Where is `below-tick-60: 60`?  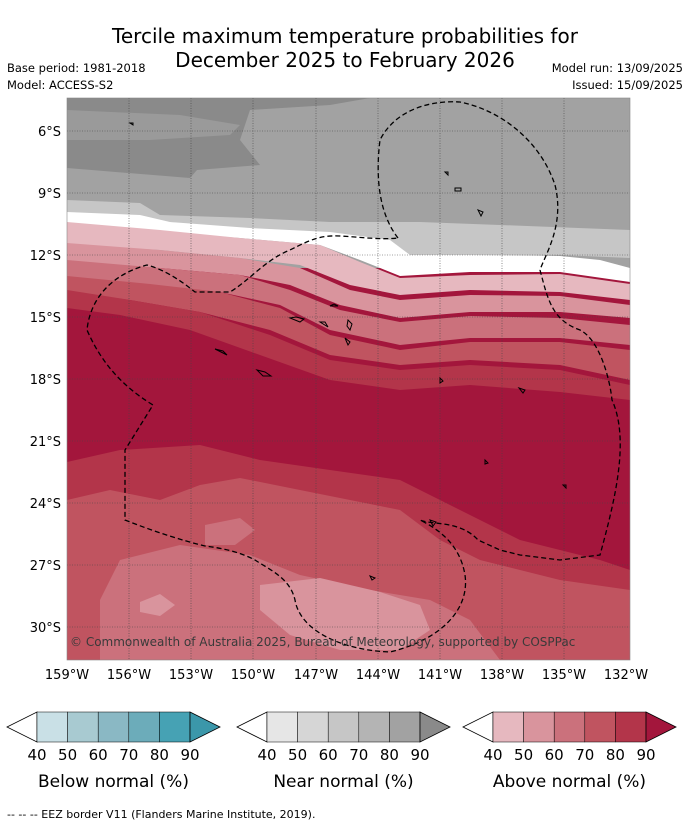 below-tick-60: 60 is located at coordinates (98, 755).